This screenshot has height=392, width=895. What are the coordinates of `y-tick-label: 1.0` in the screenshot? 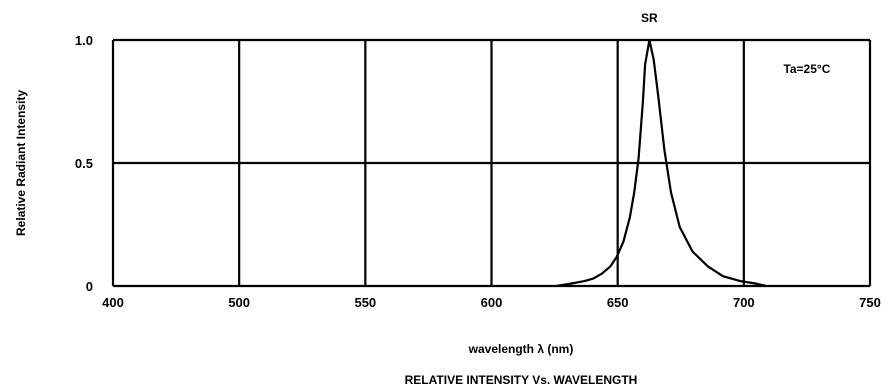 It's located at (84, 40).